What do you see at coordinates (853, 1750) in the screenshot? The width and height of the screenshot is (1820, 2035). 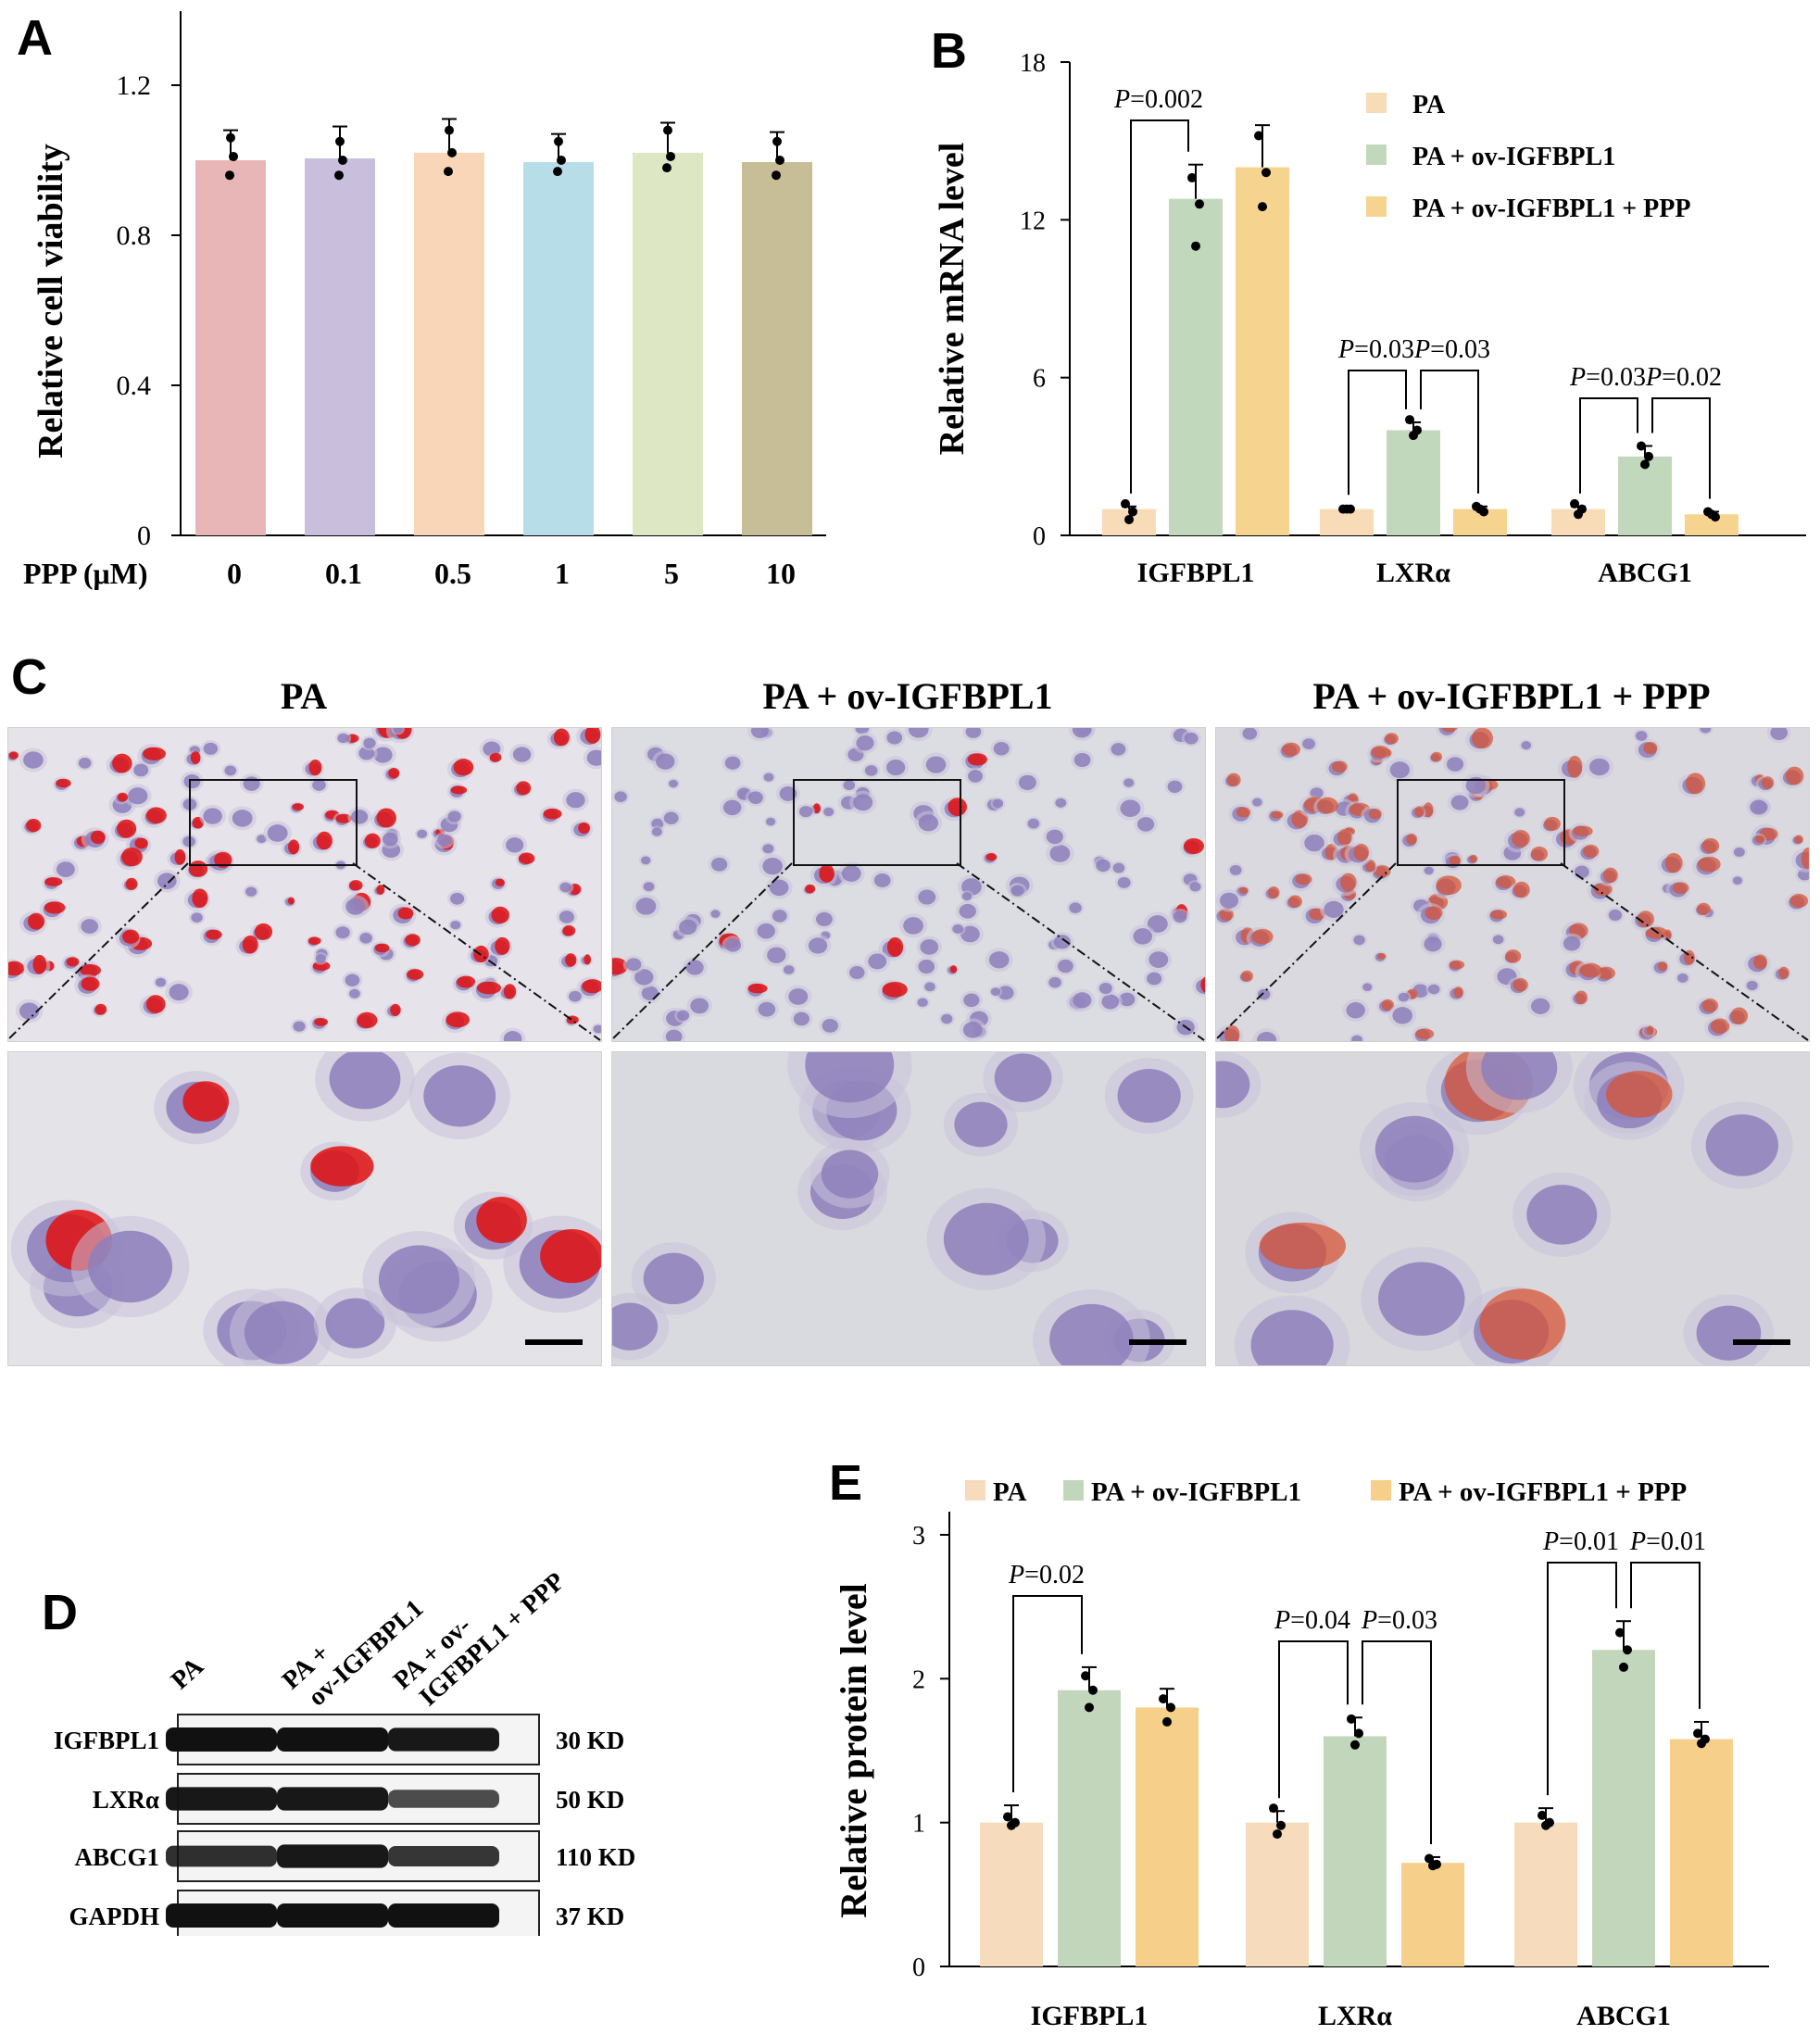 I see `y-axis-title: Relative protein level` at bounding box center [853, 1750].